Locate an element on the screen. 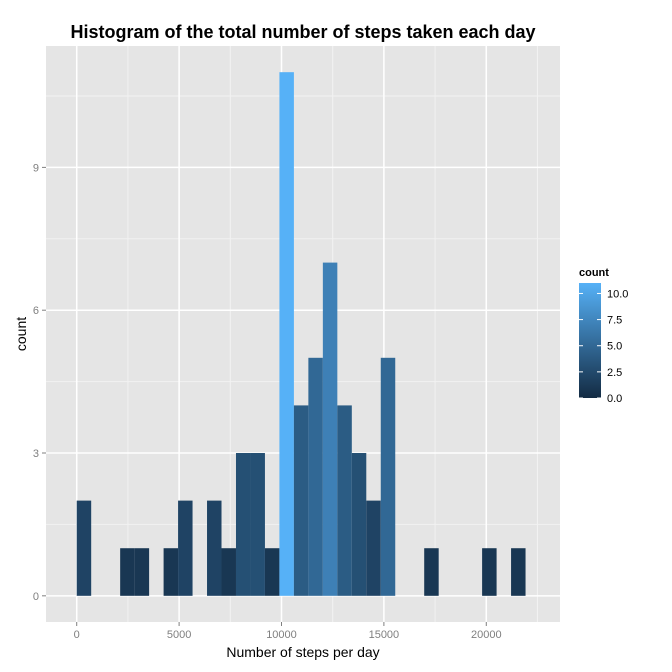 The image size is (672, 672). x-tick-label: 0 is located at coordinates (77, 635).